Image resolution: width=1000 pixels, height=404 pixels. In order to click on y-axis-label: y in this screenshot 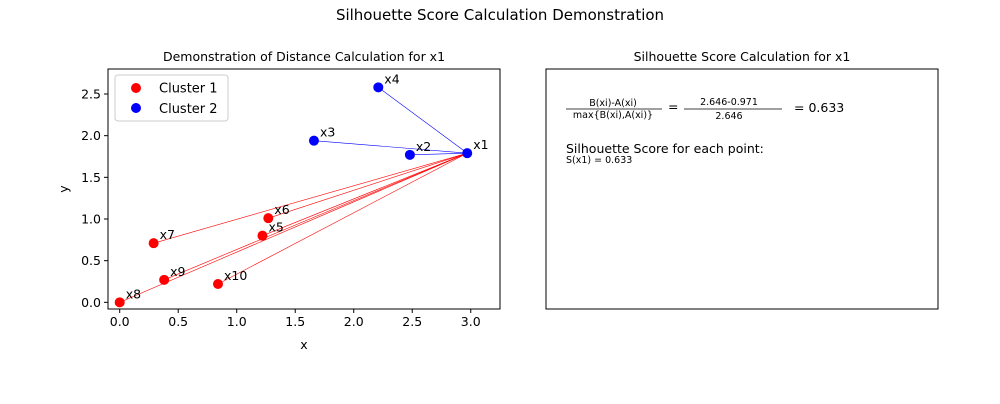, I will do `click(63, 189)`.